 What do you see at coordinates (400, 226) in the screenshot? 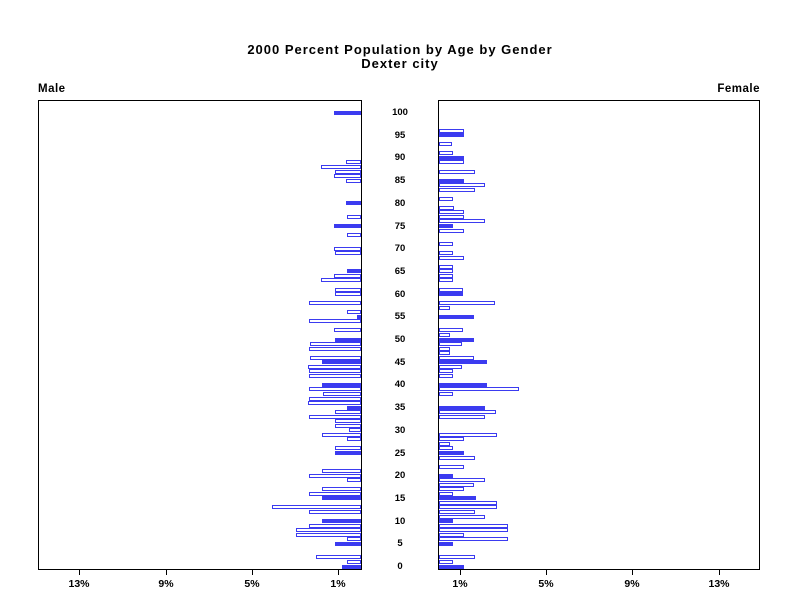
I see `age-tick-label-75: 75` at bounding box center [400, 226].